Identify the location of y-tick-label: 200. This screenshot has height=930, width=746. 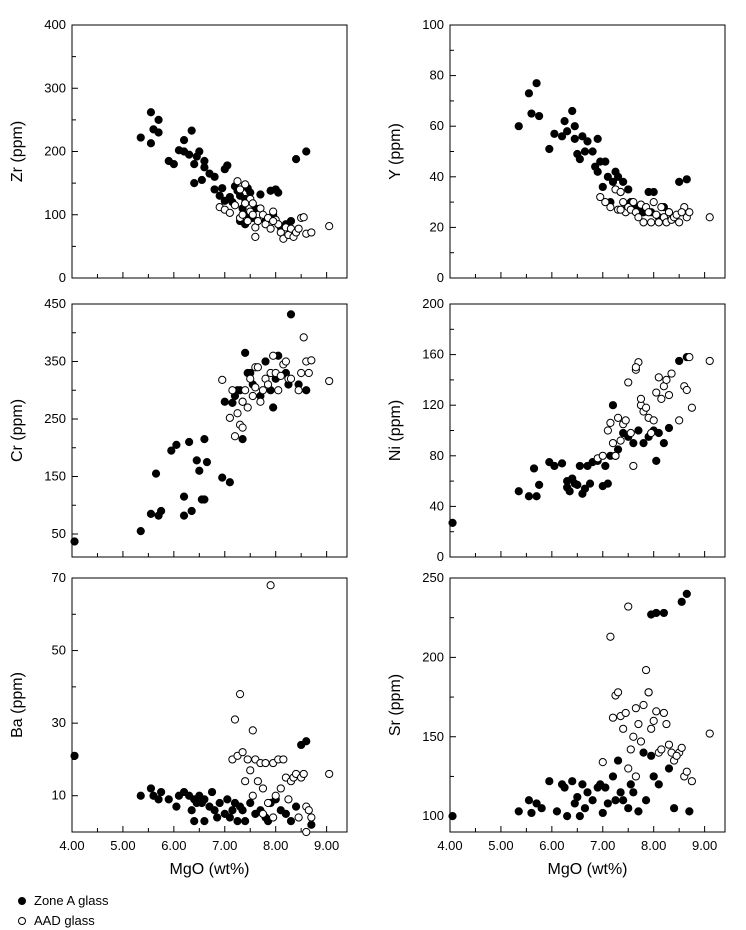
(433, 656).